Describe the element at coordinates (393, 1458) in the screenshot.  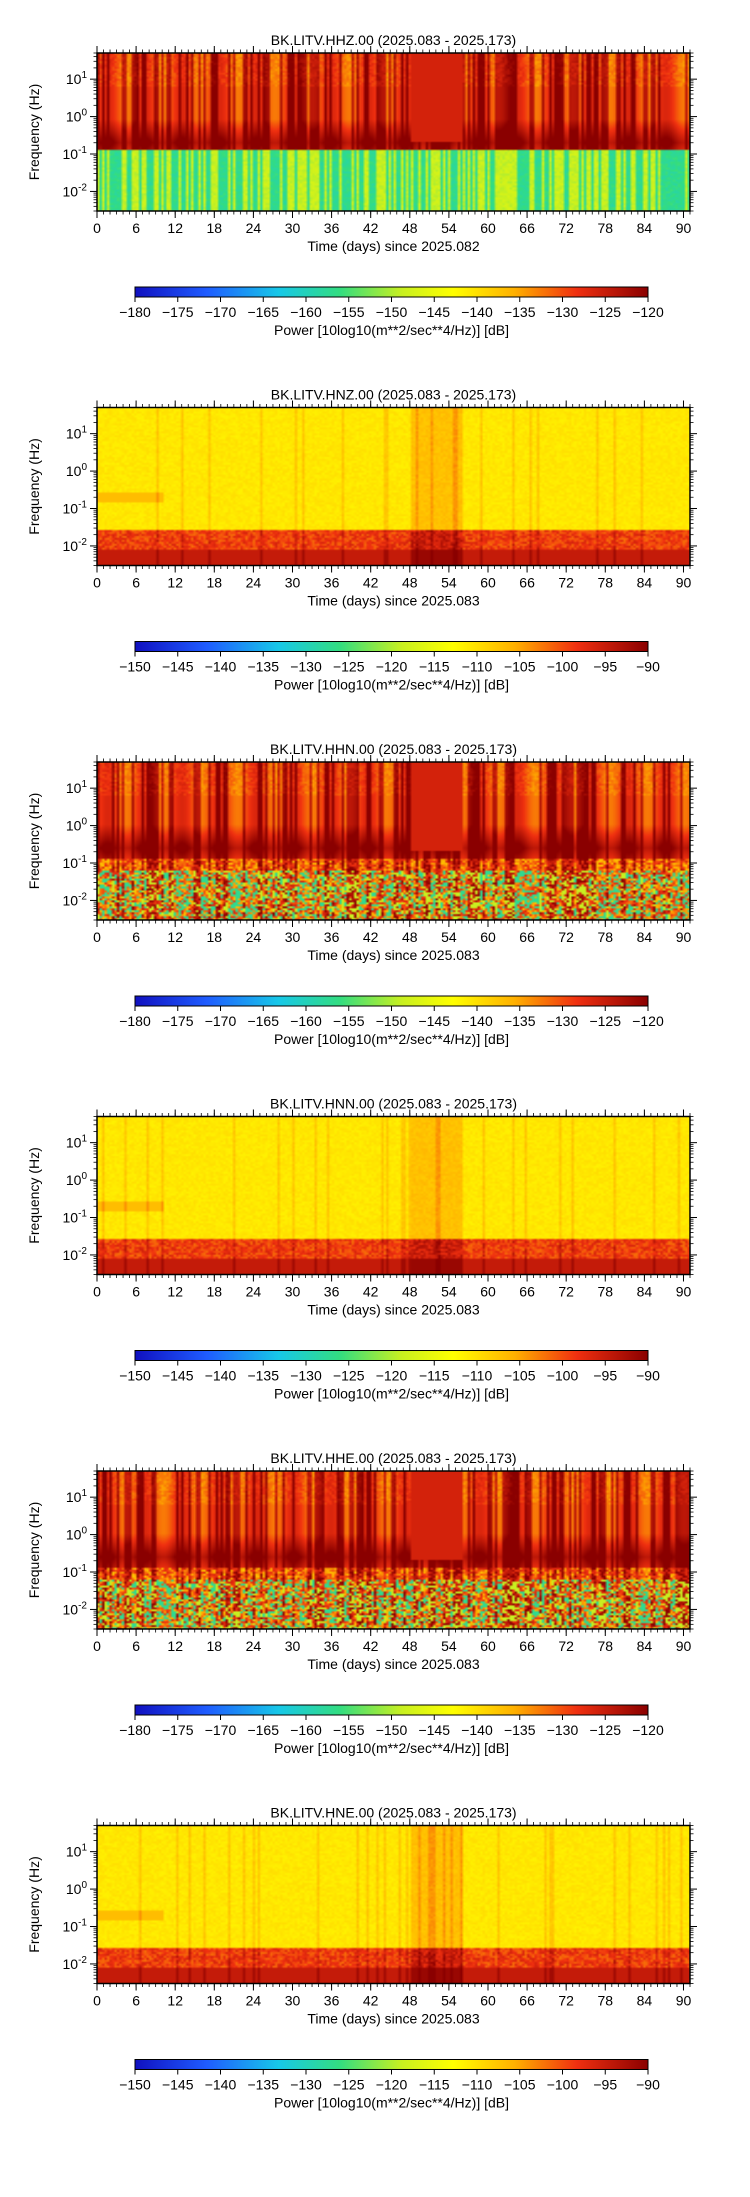
I see `chart-title: BK.LITV.HHE.00 (2025.083 - 2025.173)` at that location.